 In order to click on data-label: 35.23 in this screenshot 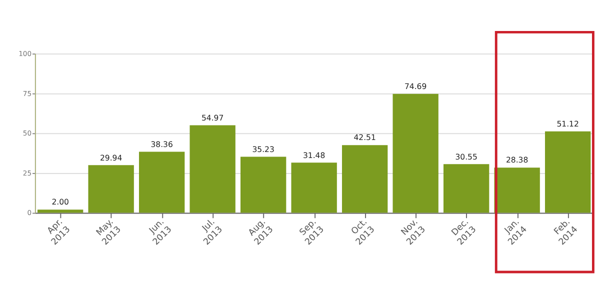, I will do `click(263, 149)`.